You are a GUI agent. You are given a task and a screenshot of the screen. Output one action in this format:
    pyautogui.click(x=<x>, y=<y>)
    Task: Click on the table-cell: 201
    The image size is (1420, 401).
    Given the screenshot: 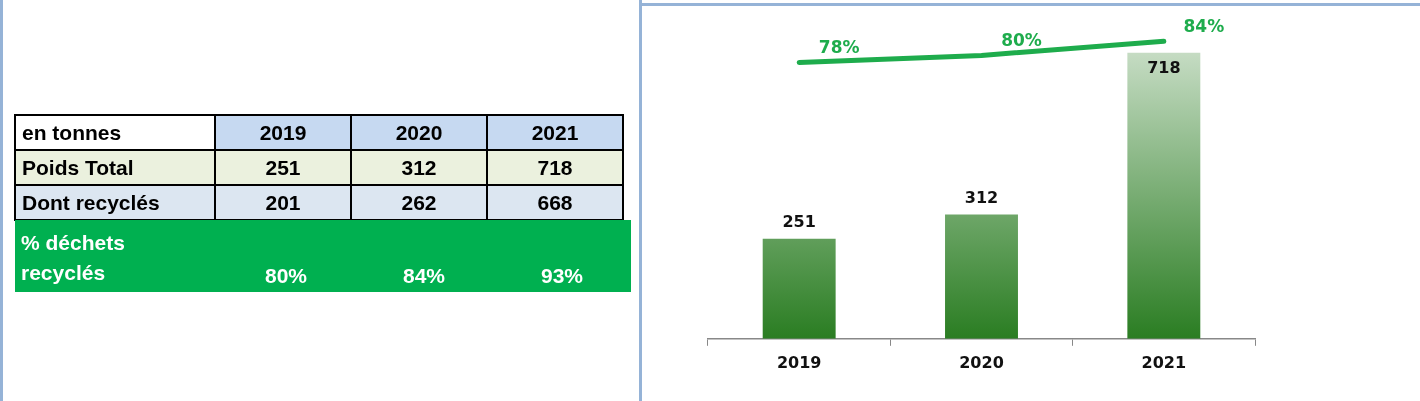 What is the action you would take?
    pyautogui.click(x=283, y=202)
    